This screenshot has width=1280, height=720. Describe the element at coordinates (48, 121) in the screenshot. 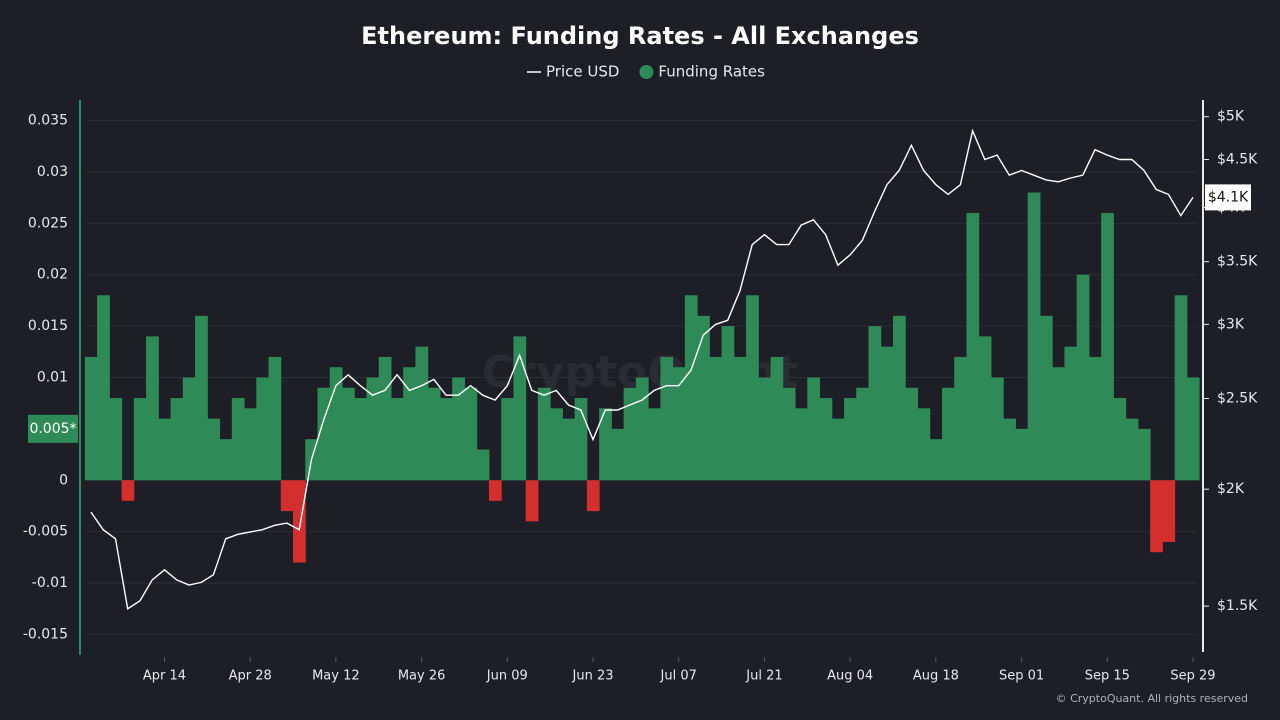

I see `y-tick-label: 0.035` at that location.